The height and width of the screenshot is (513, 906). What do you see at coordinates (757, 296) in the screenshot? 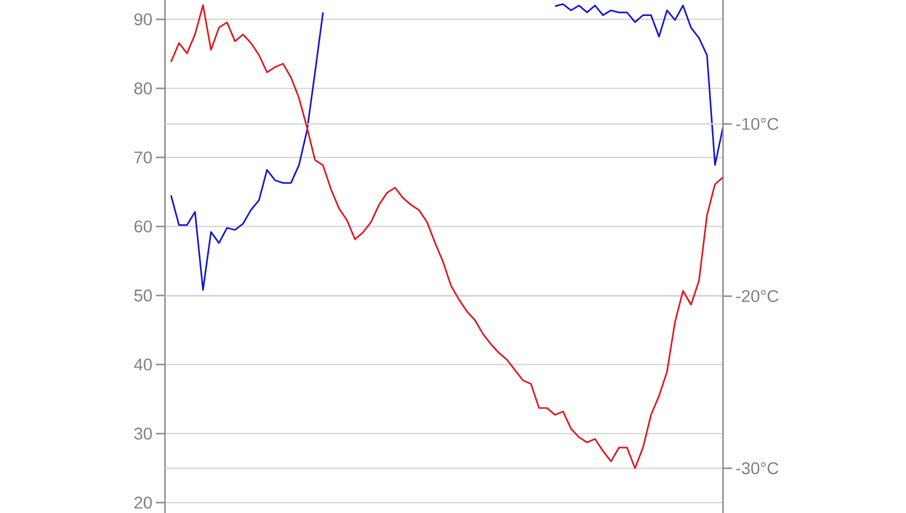
I see `y2-tick-label: -20°C` at bounding box center [757, 296].